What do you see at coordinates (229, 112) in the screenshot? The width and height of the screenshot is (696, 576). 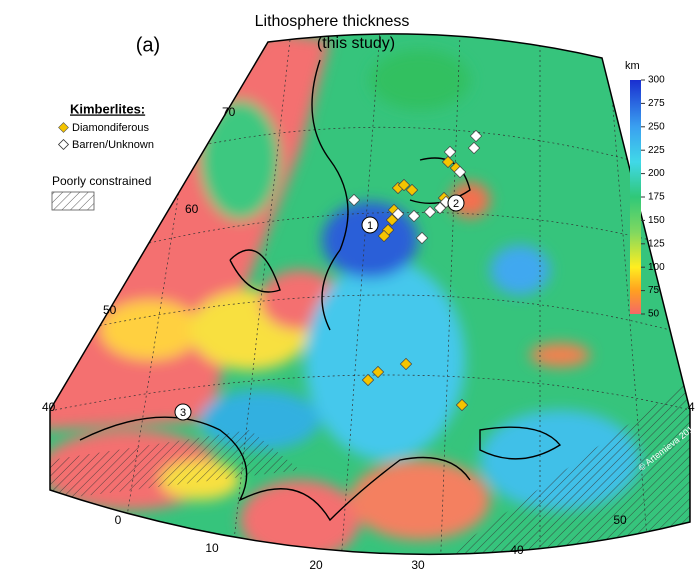 I see `latitude-label: 70` at bounding box center [229, 112].